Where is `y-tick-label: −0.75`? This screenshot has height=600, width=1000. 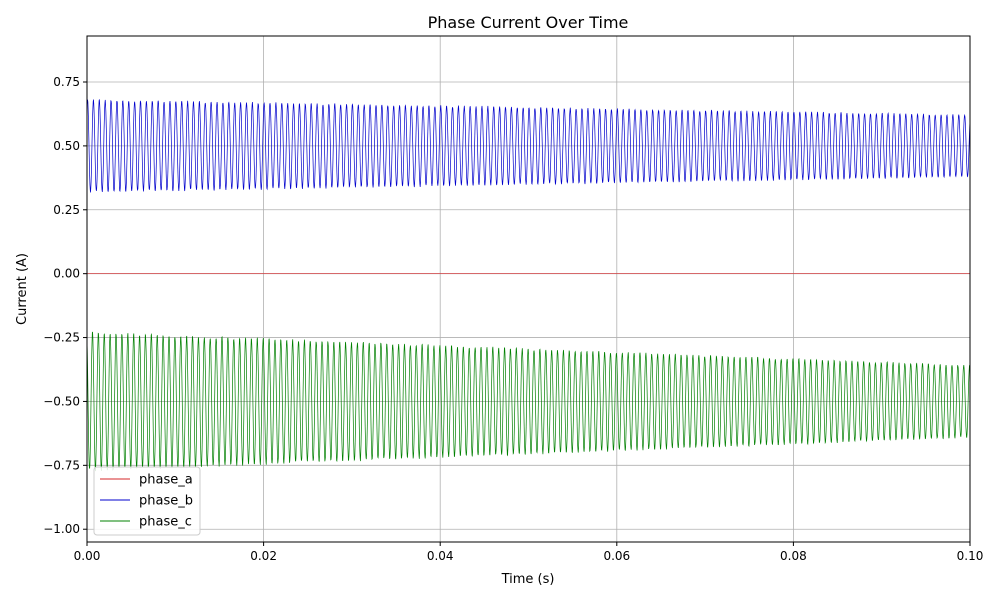 y-tick-label: −0.75 is located at coordinates (61, 465).